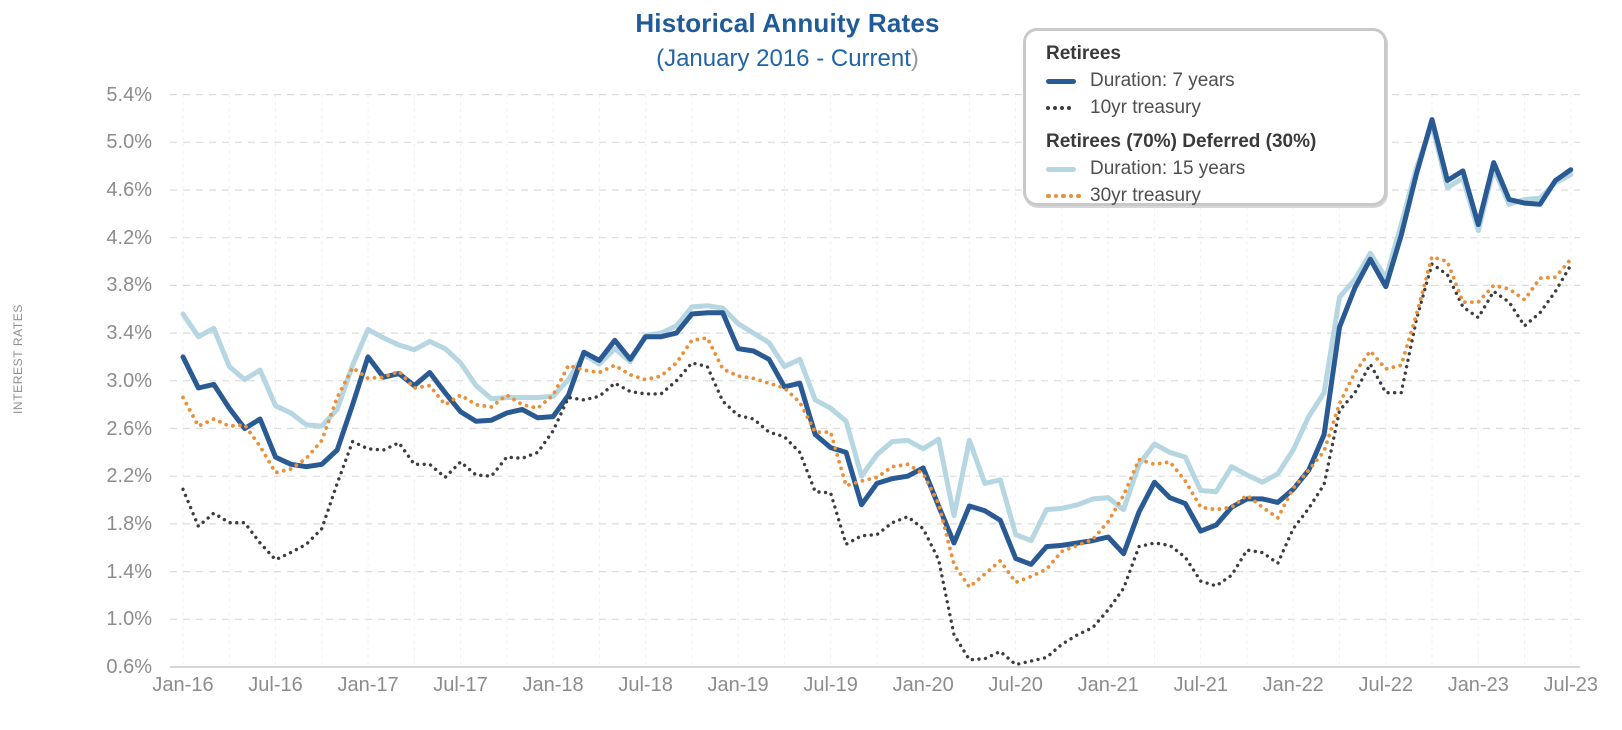 The height and width of the screenshot is (730, 1622). Describe the element at coordinates (1162, 80) in the screenshot. I see `legend-item-label: Duration: 7 years` at that location.